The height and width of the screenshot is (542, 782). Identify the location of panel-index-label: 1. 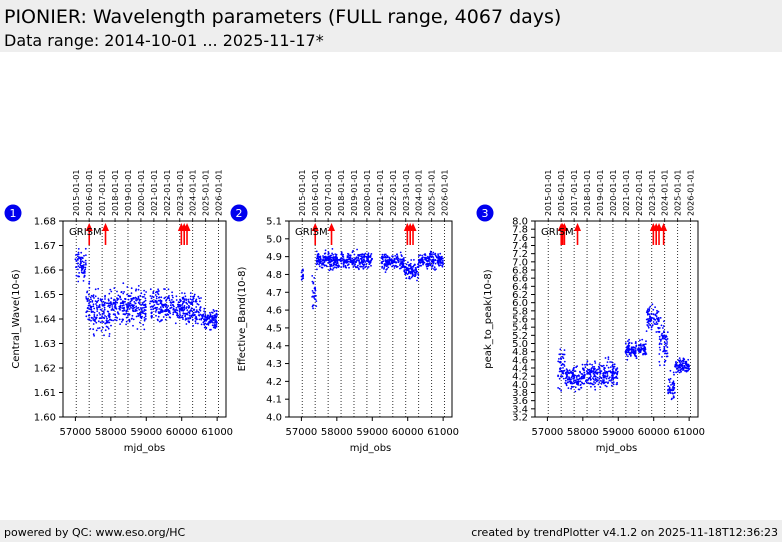
(13, 213).